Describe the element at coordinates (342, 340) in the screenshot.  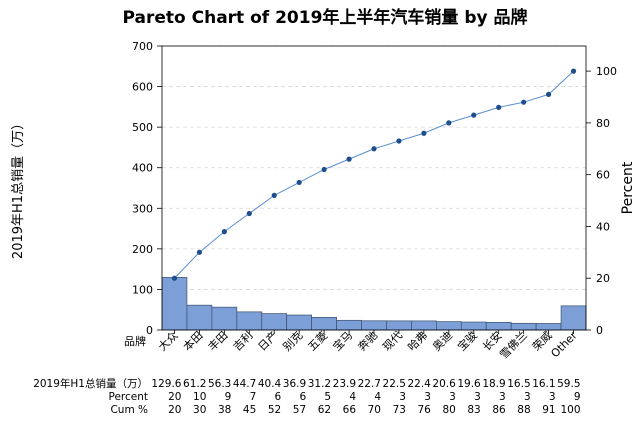
I see `category-label: 宝马` at that location.